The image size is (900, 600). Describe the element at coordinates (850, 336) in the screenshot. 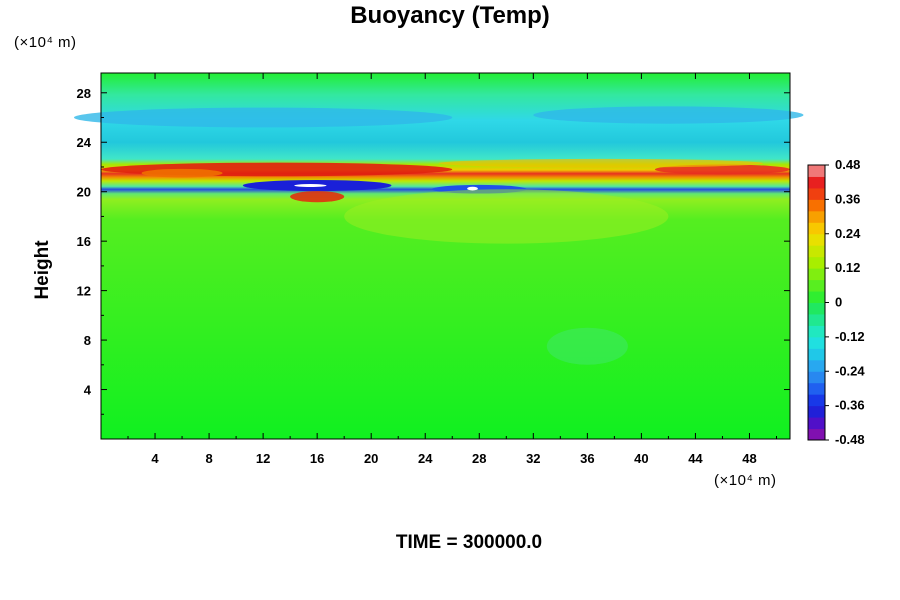

I see `colorbar-tick-label: -0.12` at that location.